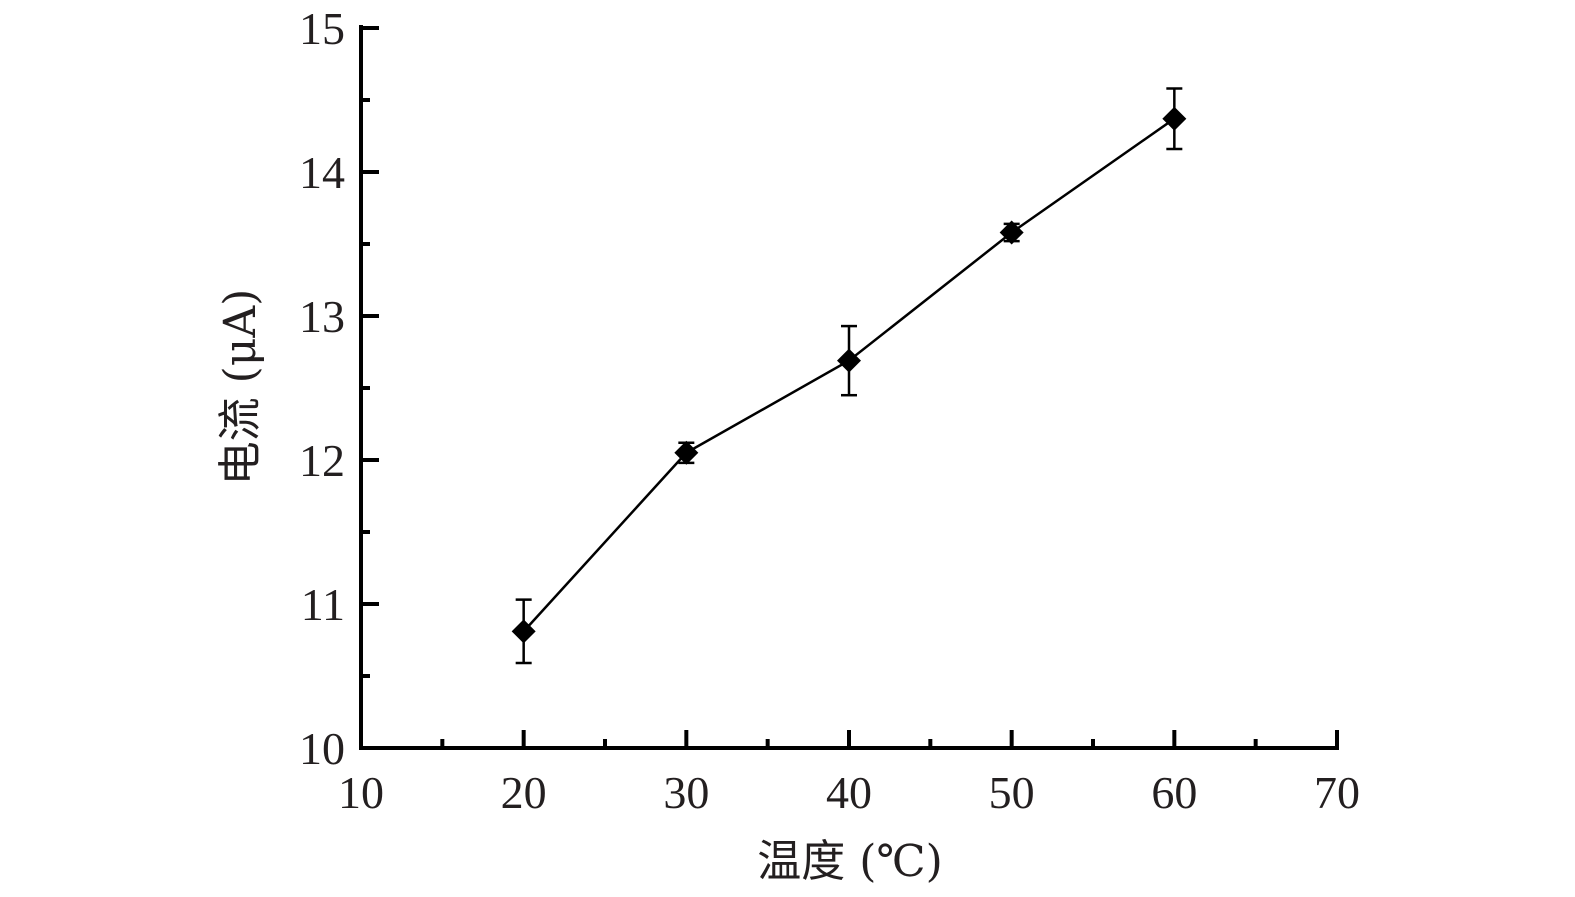 Image resolution: width=1575 pixels, height=897 pixels. I want to click on x-tick-label: 50, so click(1012, 792).